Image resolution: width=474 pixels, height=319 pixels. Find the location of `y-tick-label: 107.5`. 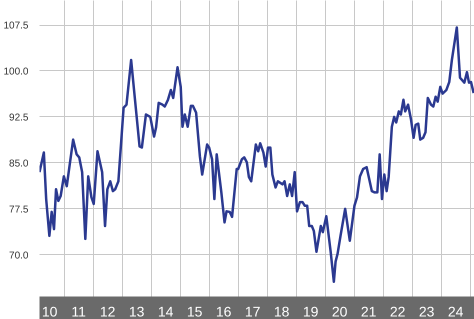

y-tick-label: 107.5 is located at coordinates (16, 26).